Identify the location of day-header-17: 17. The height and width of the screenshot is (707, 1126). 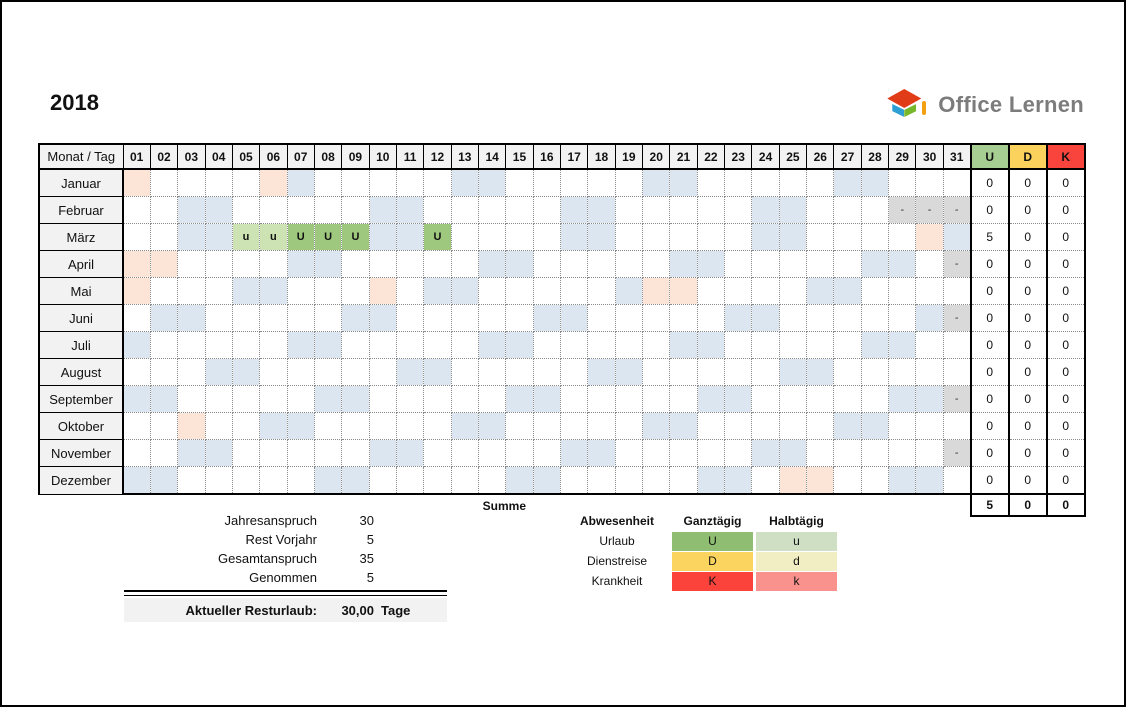
(574, 156).